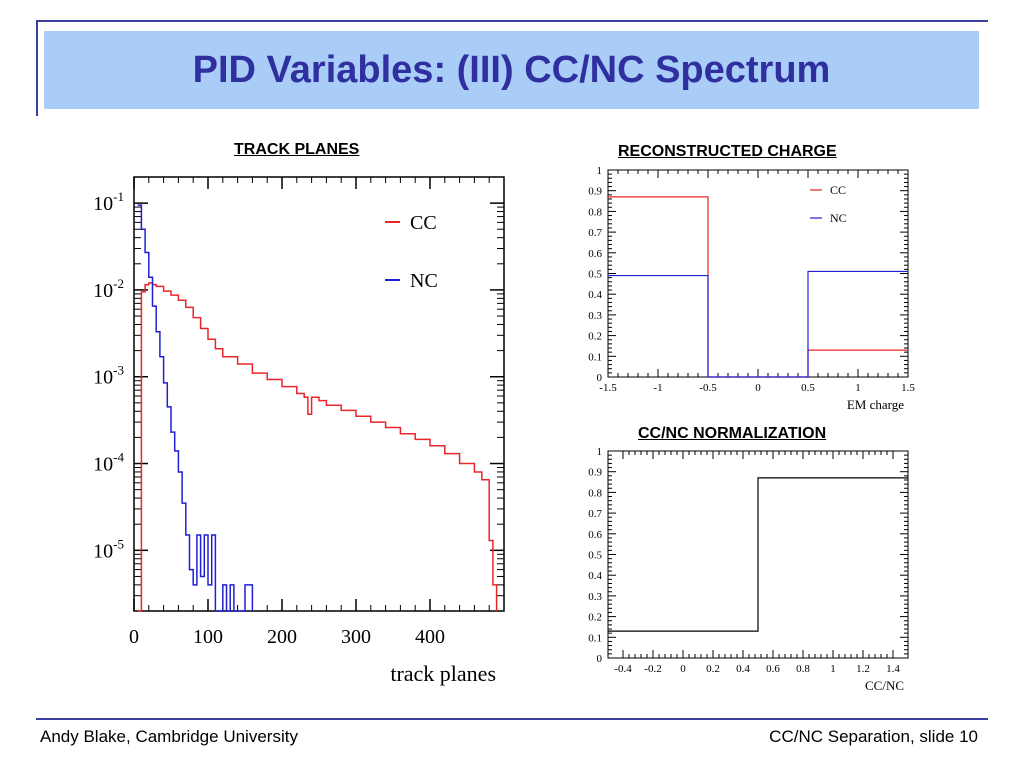  I want to click on cc-nc-normalization-title: CC/NC NORMALIZATION, so click(732, 433).